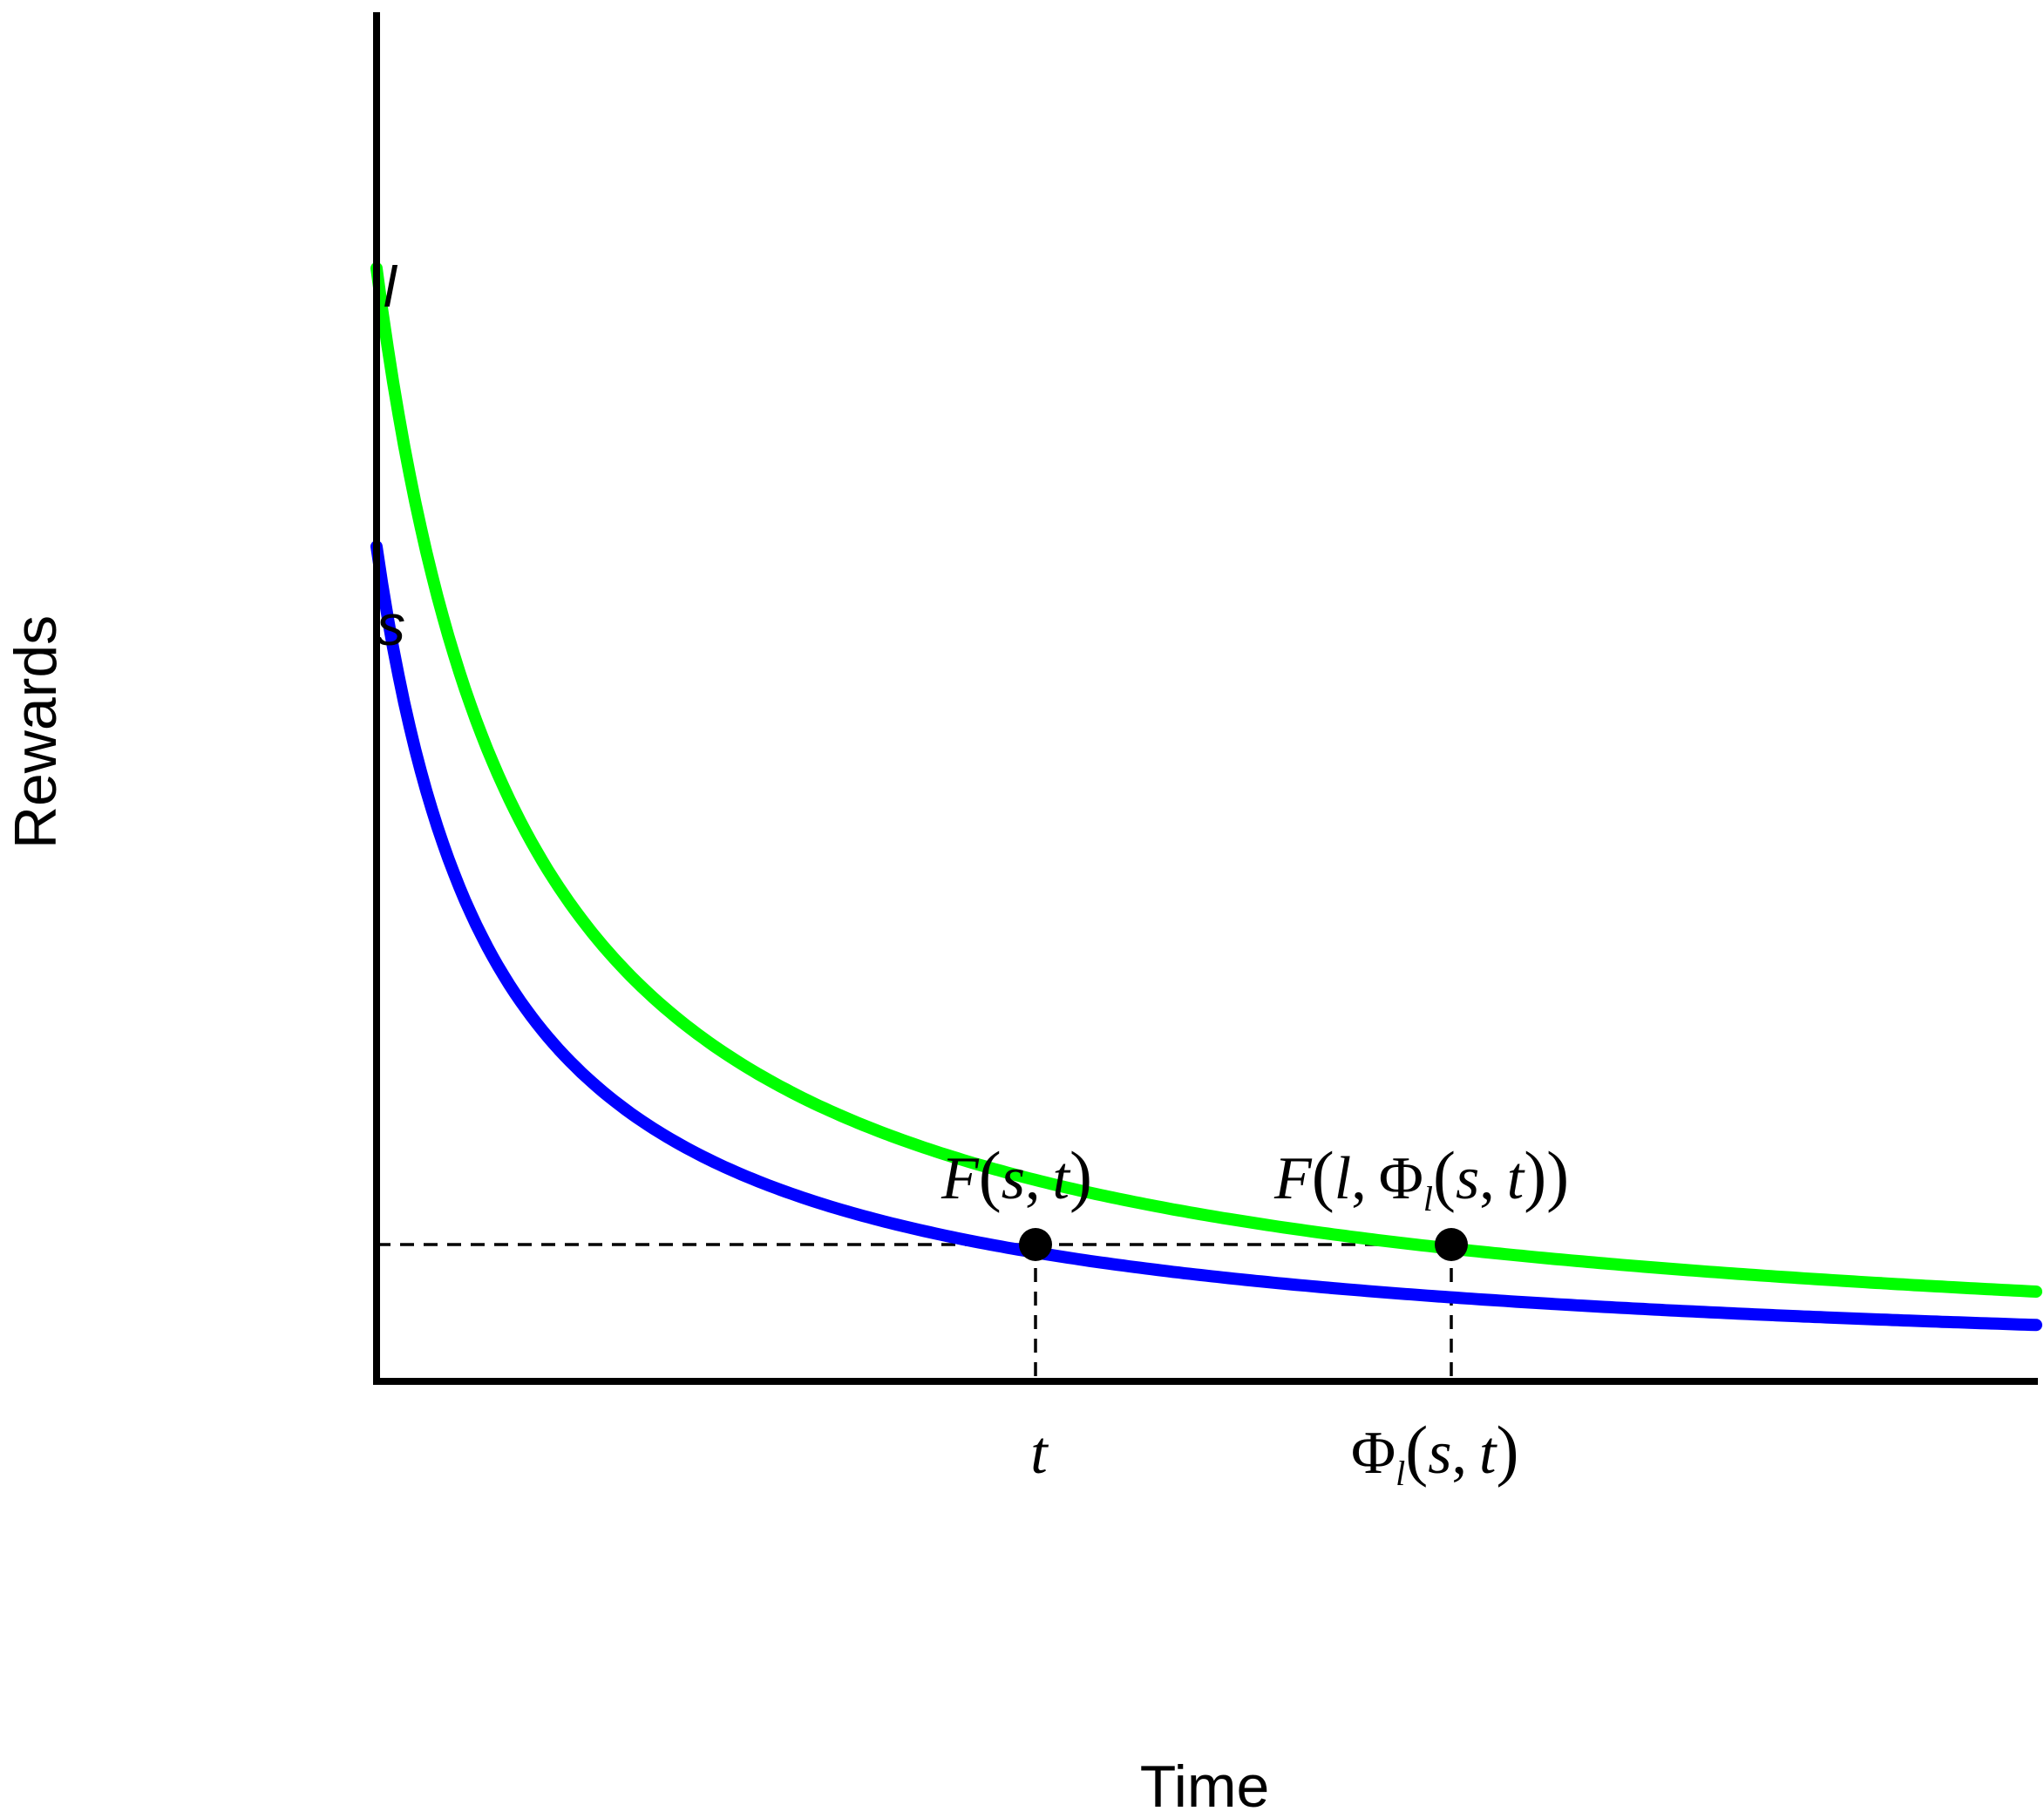 Image resolution: width=2044 pixels, height=1818 pixels. What do you see at coordinates (1428, 1198) in the screenshot?
I see `marker-2-phi-sub: l` at bounding box center [1428, 1198].